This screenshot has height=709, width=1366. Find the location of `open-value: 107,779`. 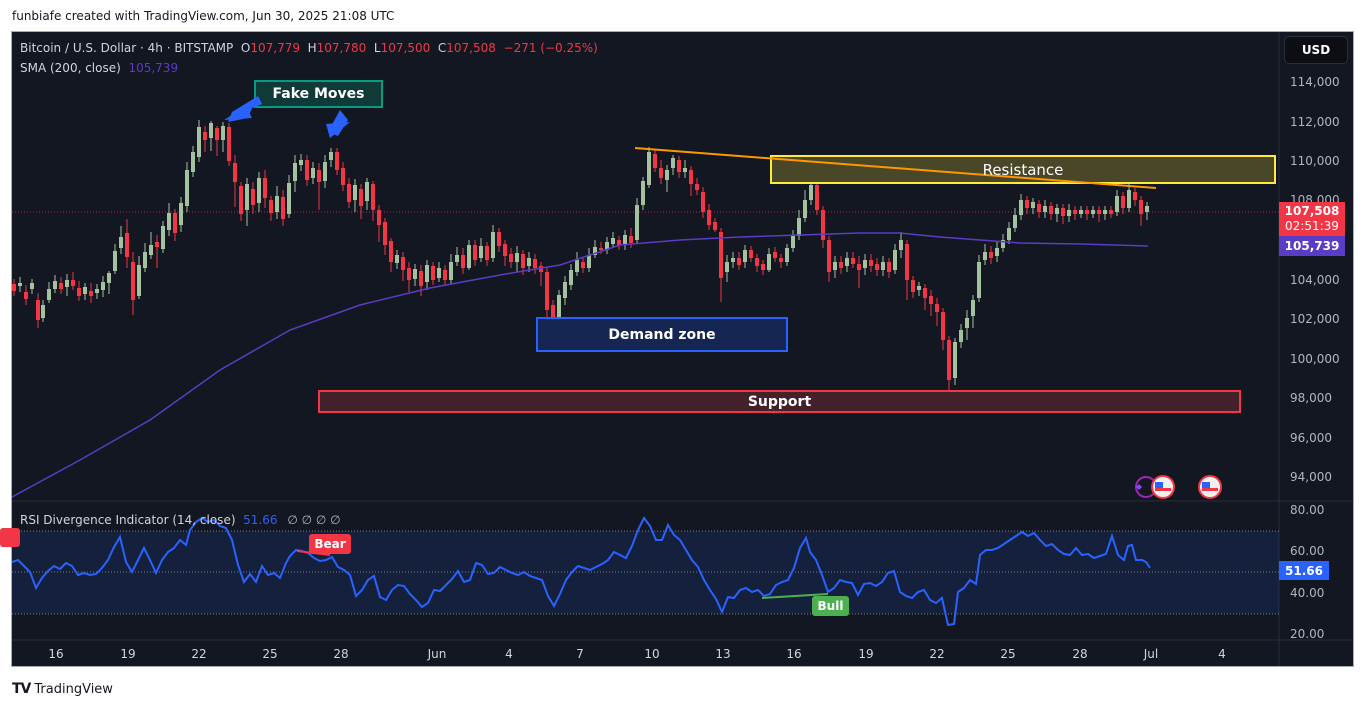

open-value: 107,779 is located at coordinates (275, 48).